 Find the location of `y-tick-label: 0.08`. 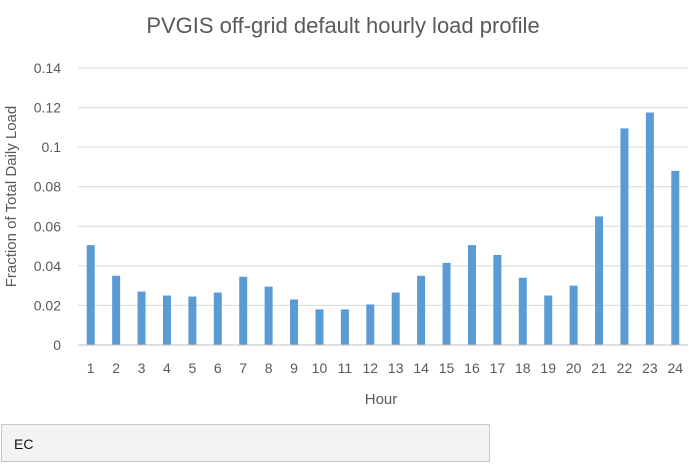

y-tick-label: 0.08 is located at coordinates (47, 187).